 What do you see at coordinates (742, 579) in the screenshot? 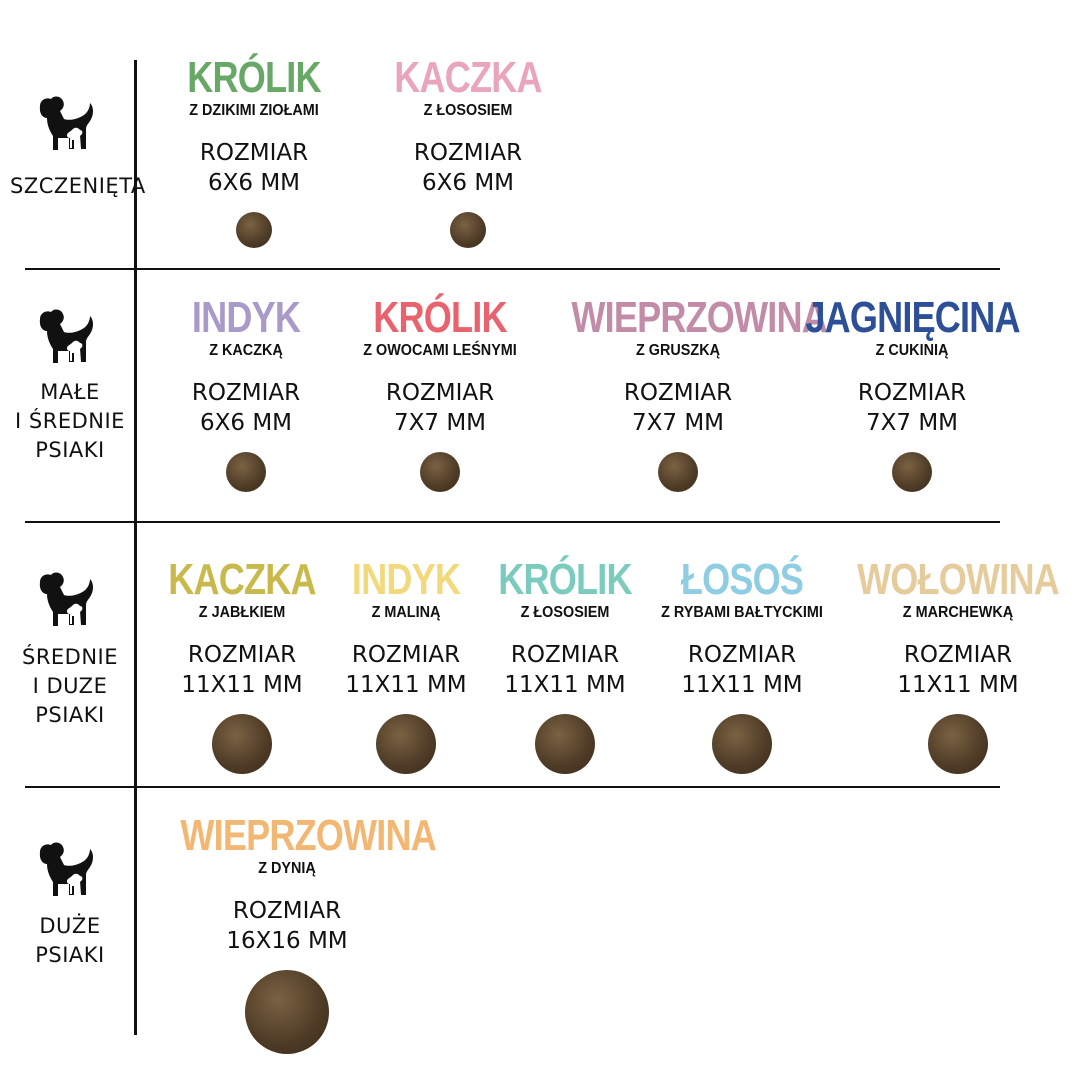
I see `product-flavor-title: ŁOSOŚ` at bounding box center [742, 579].